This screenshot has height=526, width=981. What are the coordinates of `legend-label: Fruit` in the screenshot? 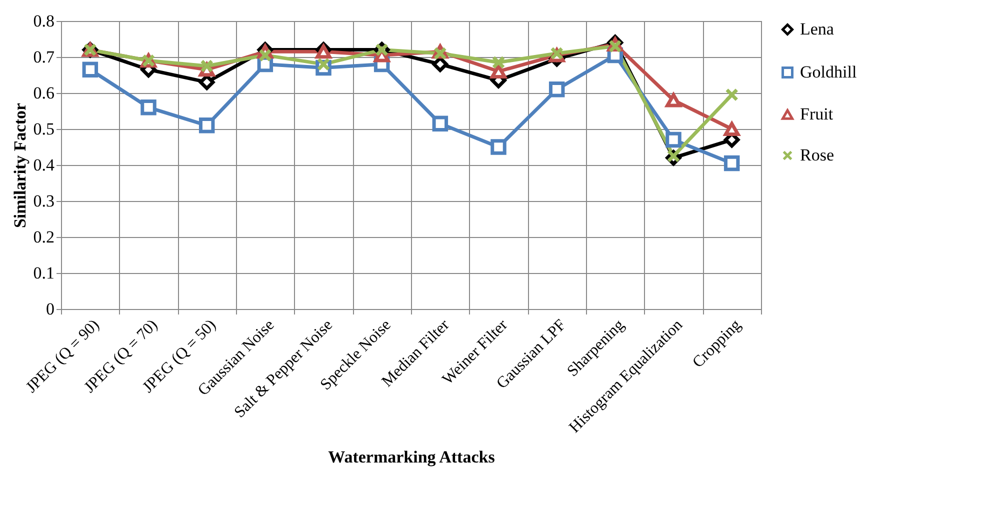 It's located at (817, 114).